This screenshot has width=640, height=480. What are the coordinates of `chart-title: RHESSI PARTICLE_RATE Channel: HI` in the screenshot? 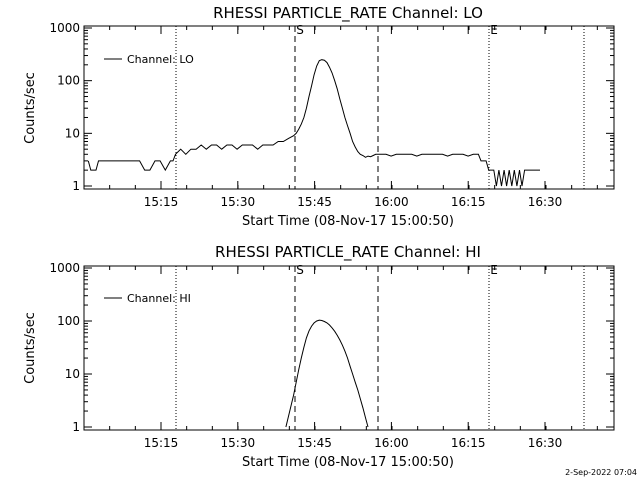 It's located at (348, 252).